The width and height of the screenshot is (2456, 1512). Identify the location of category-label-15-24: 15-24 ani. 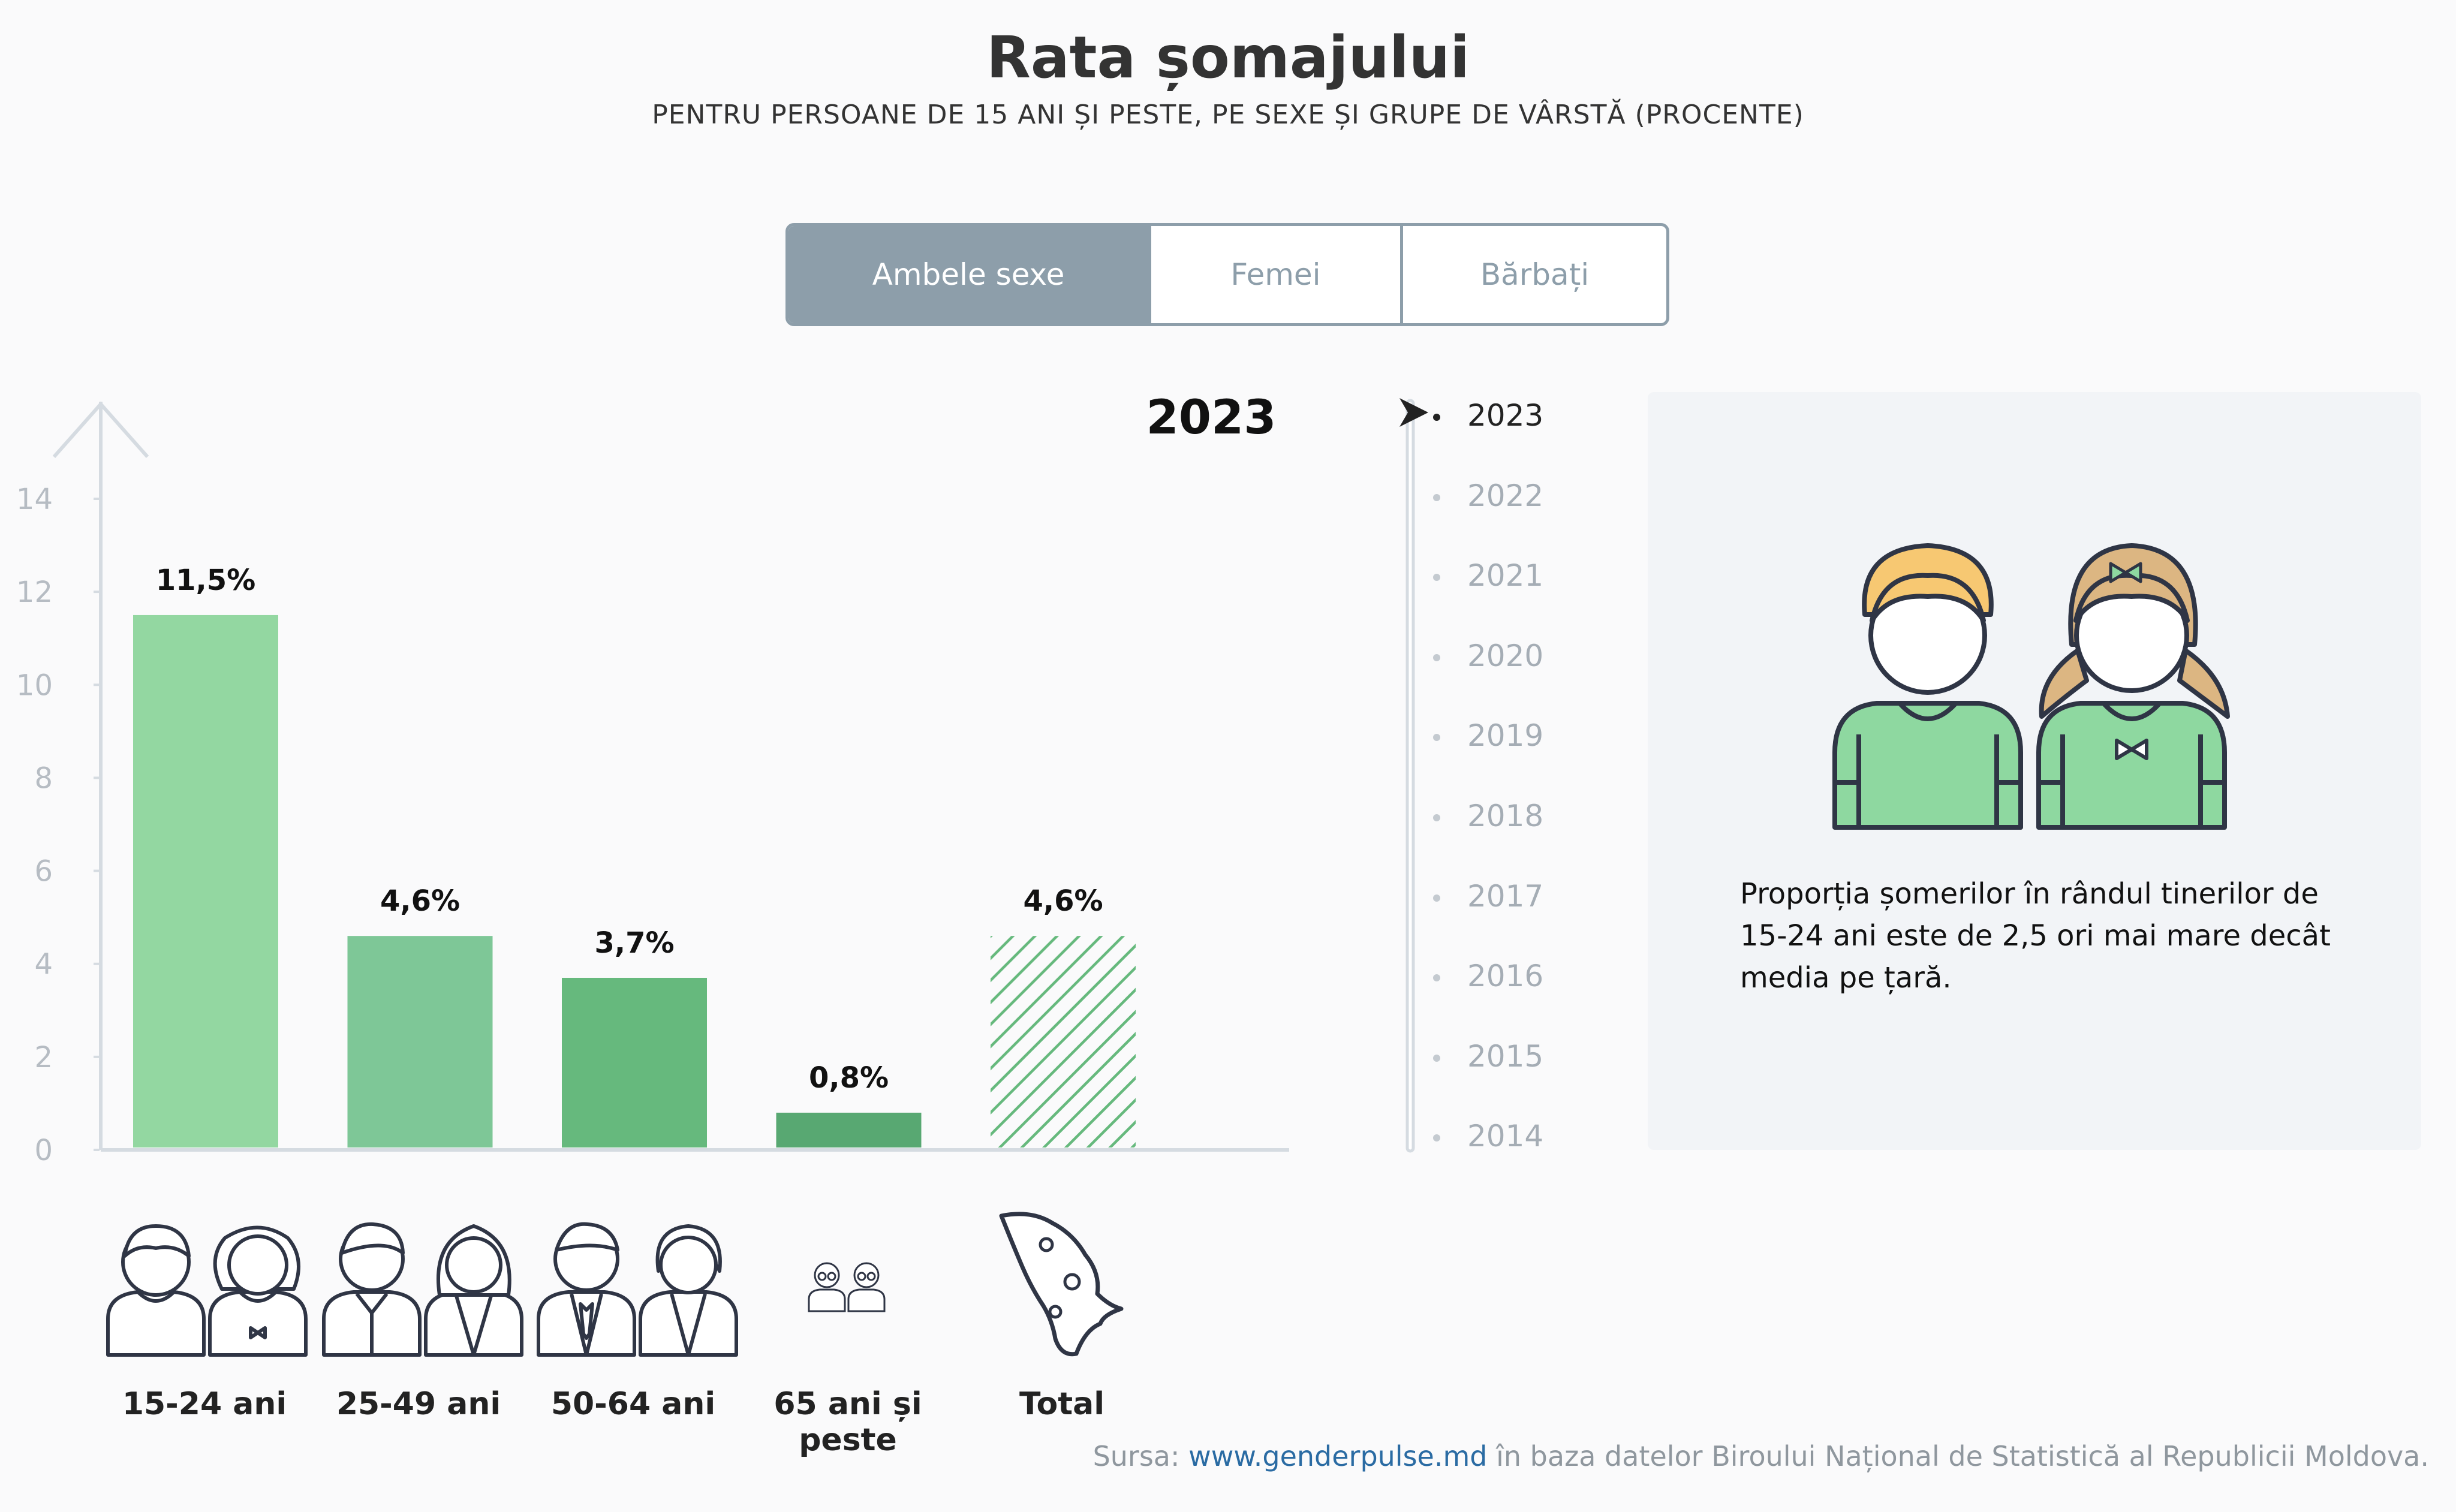
(205, 1404).